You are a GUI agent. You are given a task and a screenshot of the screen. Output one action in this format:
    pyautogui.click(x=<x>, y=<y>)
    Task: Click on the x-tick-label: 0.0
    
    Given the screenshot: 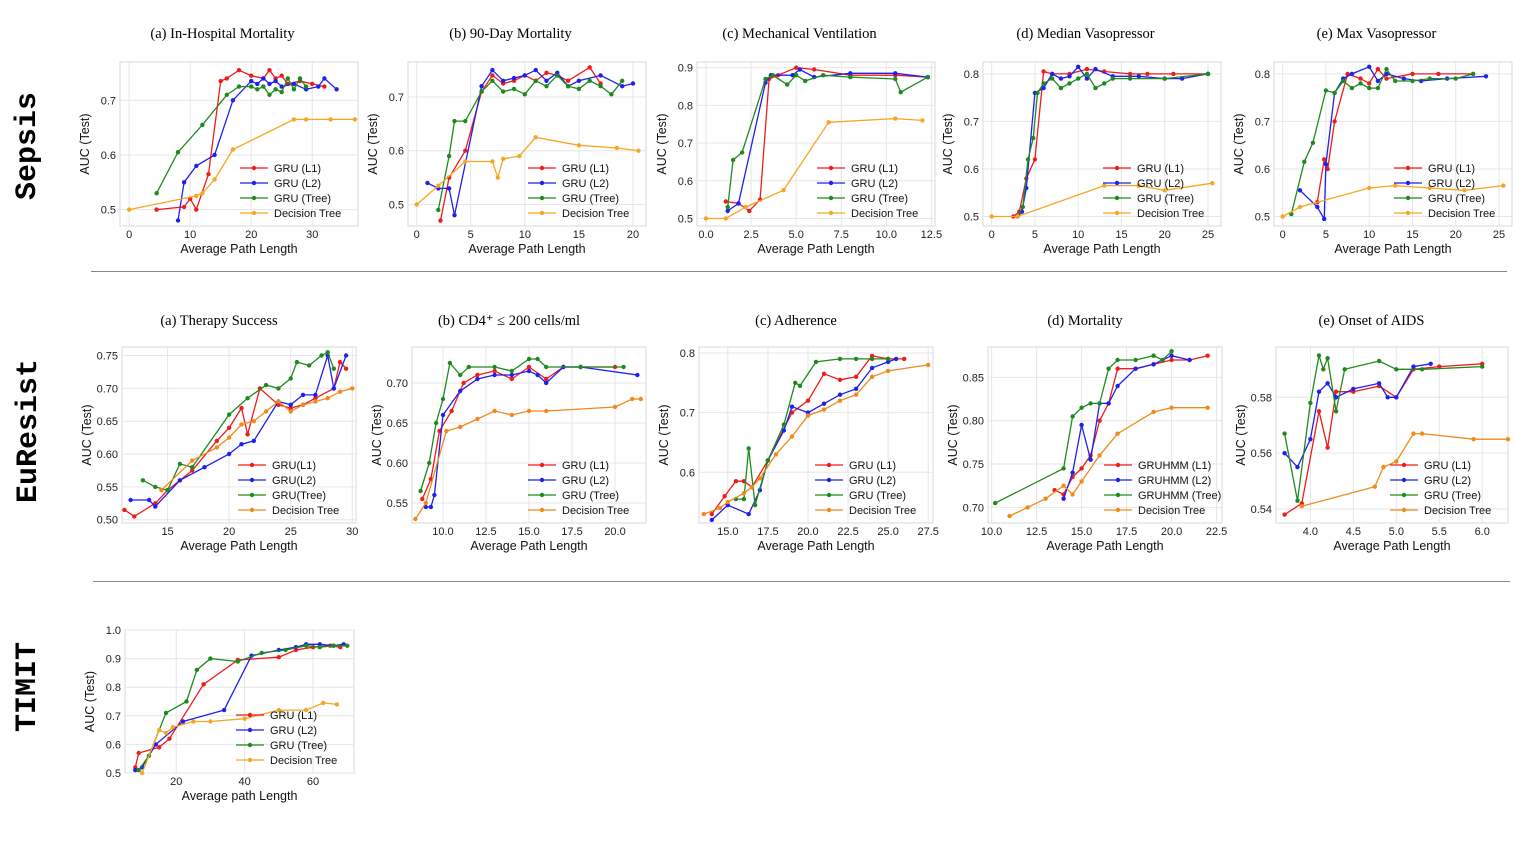 What is the action you would take?
    pyautogui.click(x=705, y=235)
    